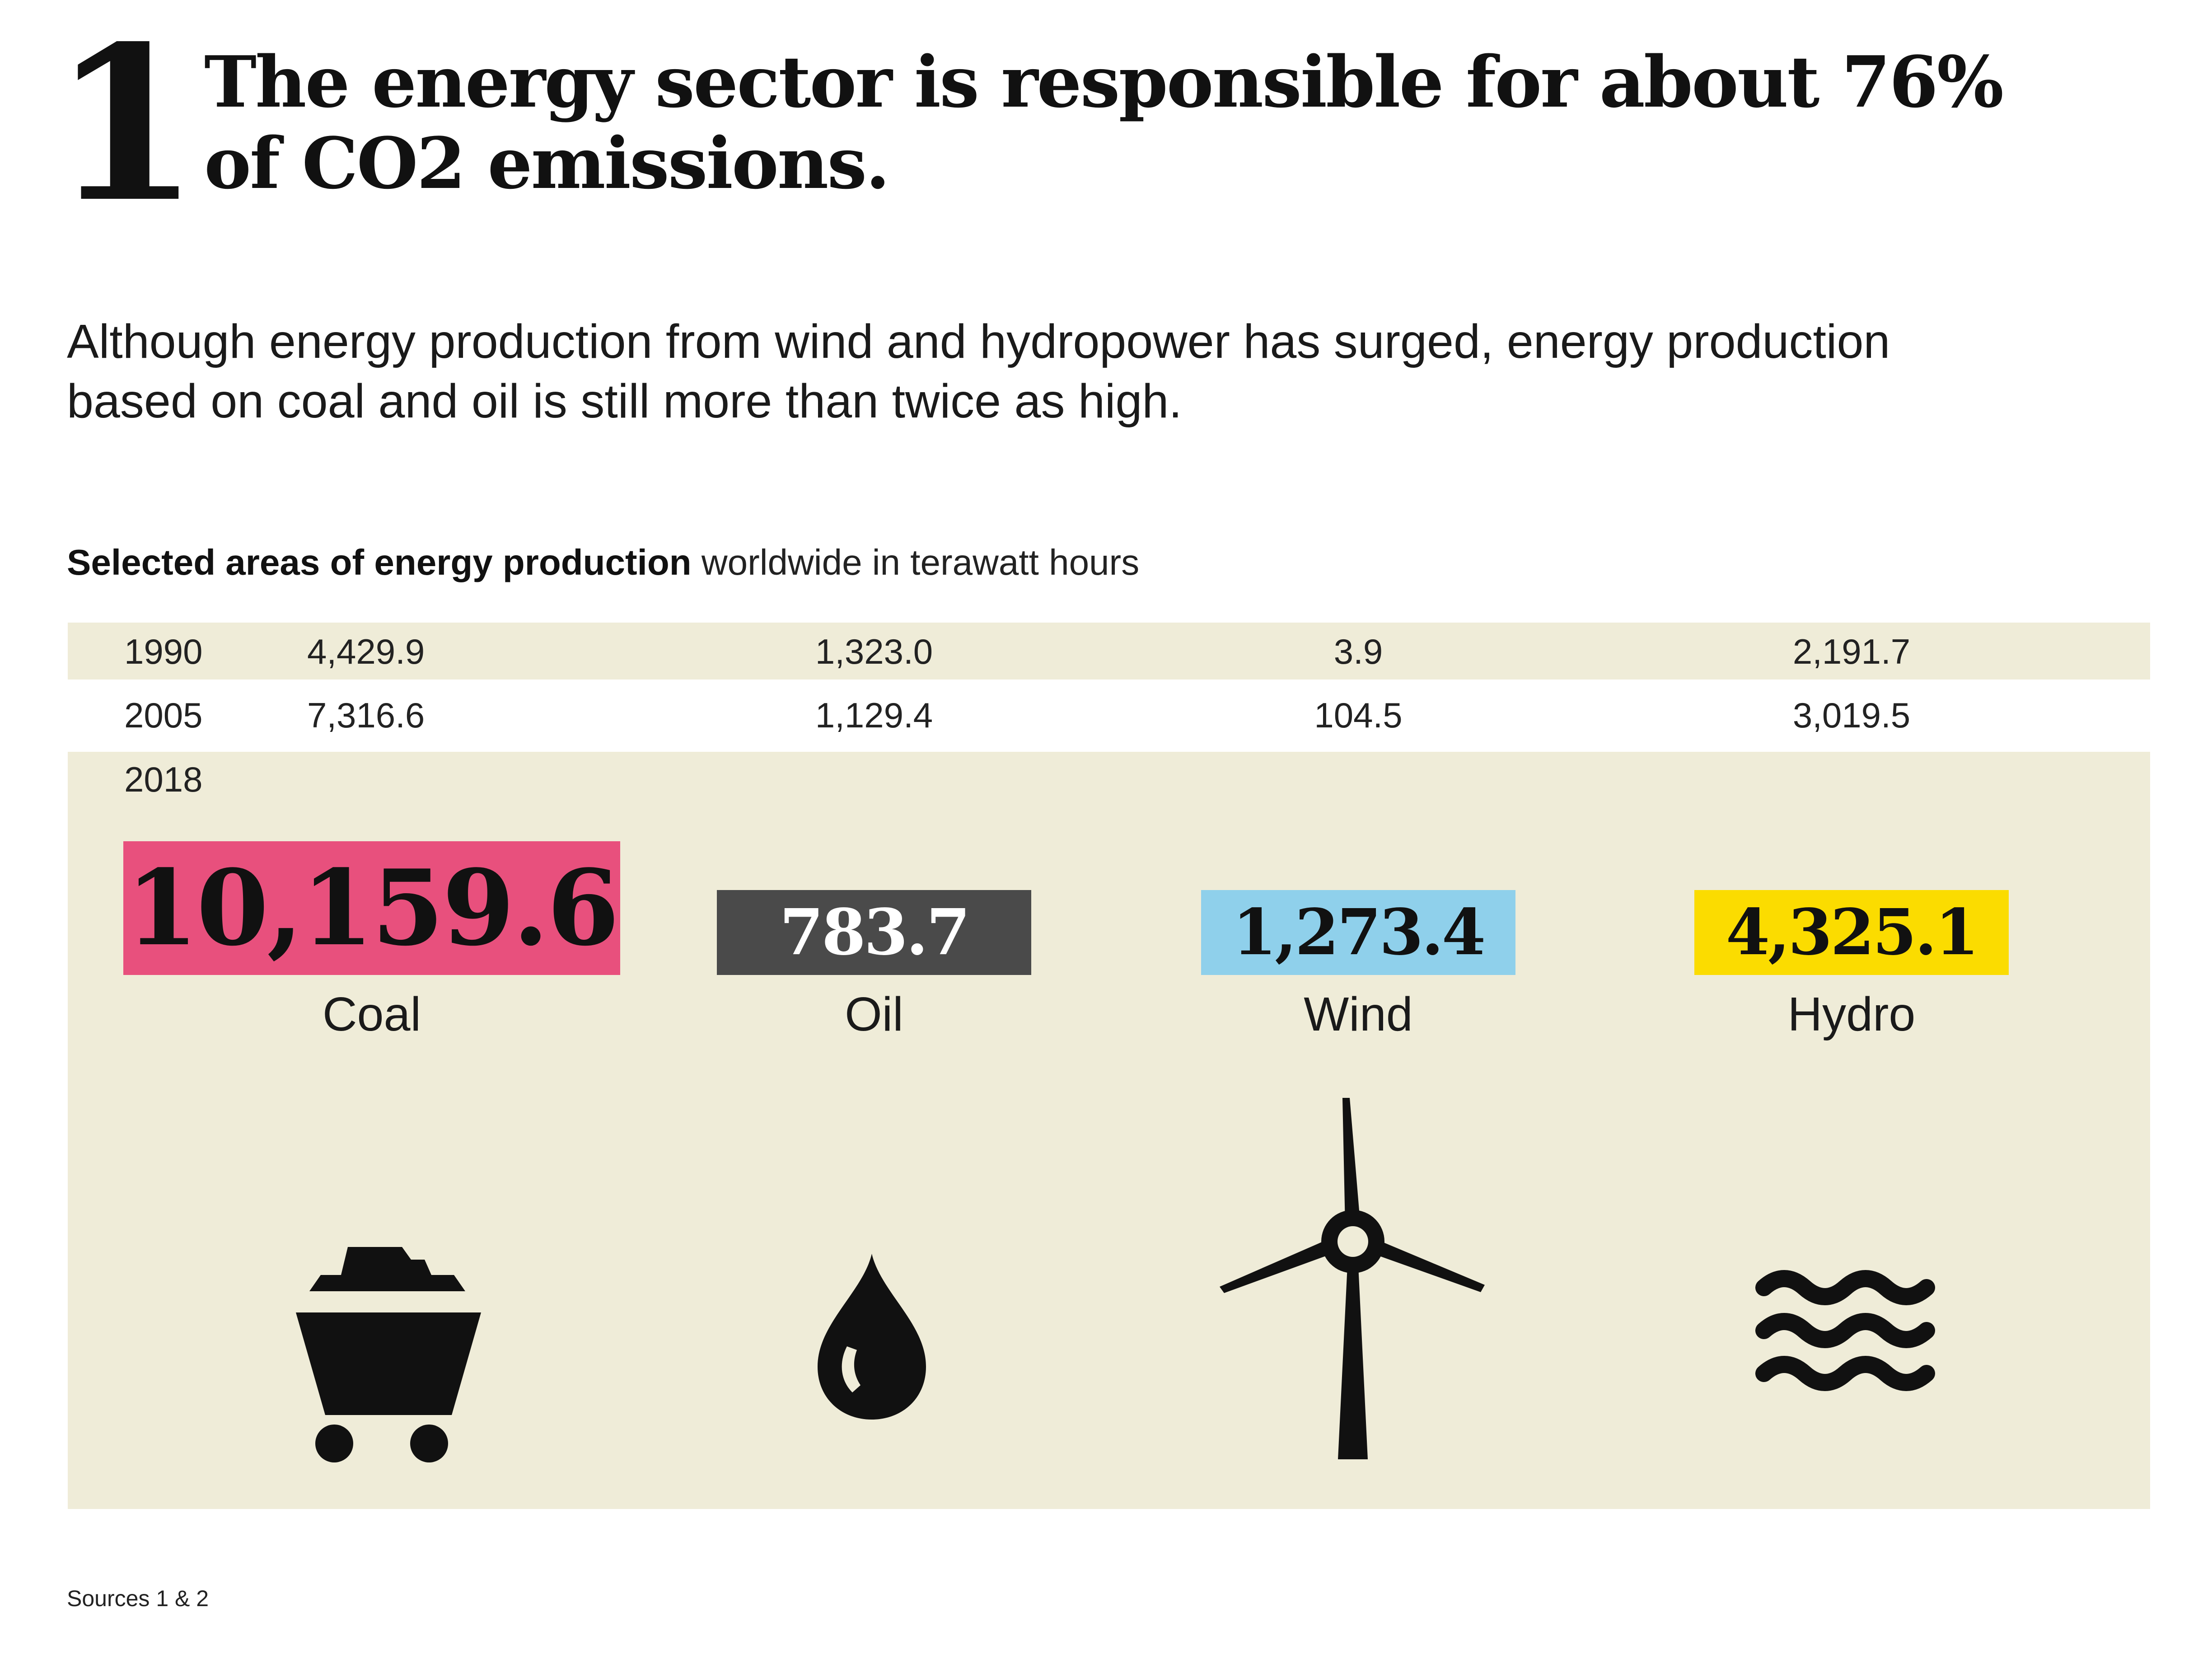  I want to click on wind-turbine-icon, so click(1353, 1278).